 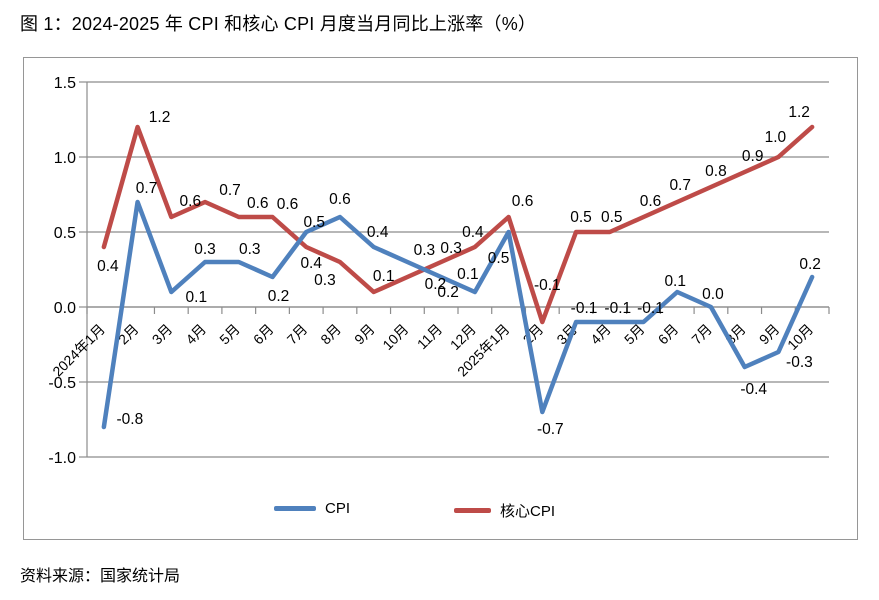 I want to click on y-axis-label: 1.5, so click(x=65, y=83).